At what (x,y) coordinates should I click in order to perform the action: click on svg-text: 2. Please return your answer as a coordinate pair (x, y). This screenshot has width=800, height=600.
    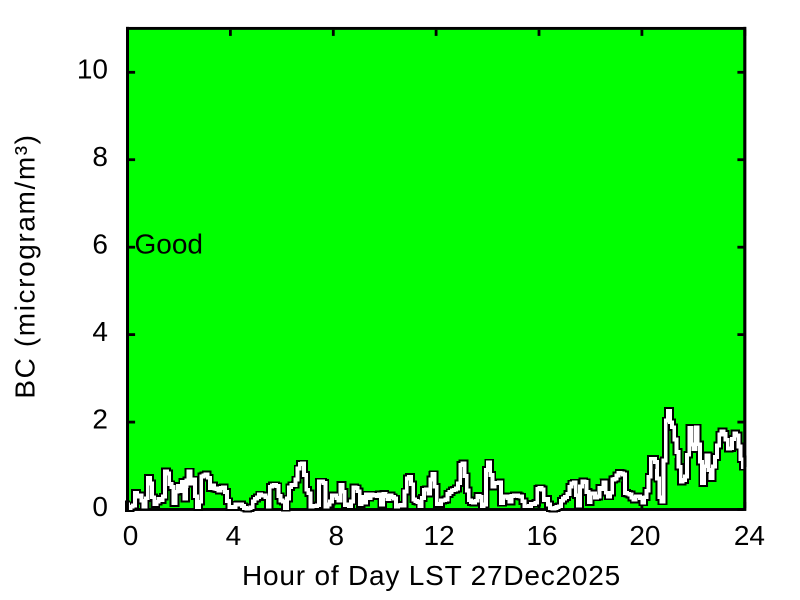
    Looking at the image, I should click on (100, 418).